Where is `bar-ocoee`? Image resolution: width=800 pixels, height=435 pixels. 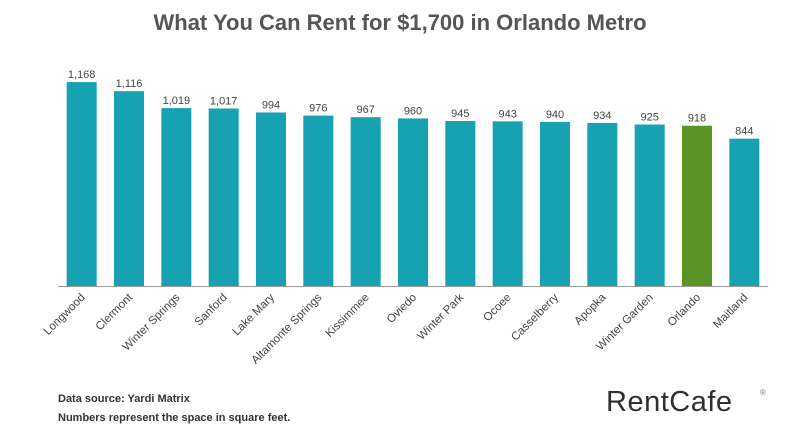 bar-ocoee is located at coordinates (507, 204).